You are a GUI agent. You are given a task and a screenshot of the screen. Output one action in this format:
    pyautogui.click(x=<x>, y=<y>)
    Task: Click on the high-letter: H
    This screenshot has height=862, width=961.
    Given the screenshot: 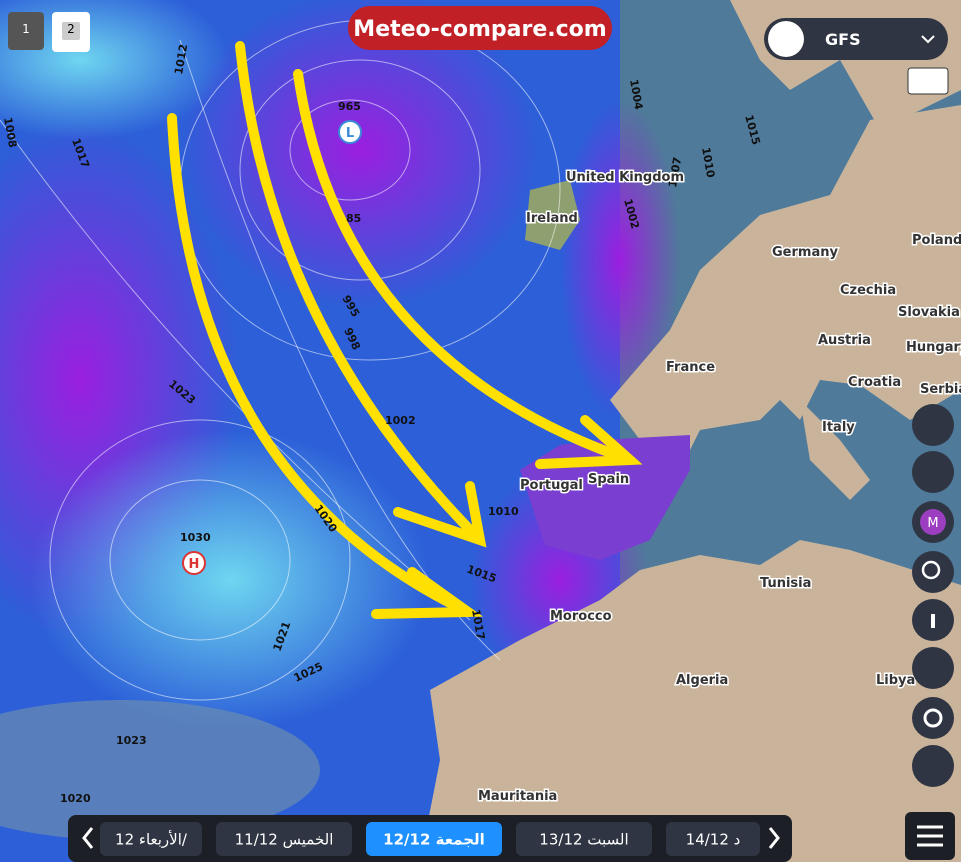 What is the action you would take?
    pyautogui.click(x=194, y=564)
    